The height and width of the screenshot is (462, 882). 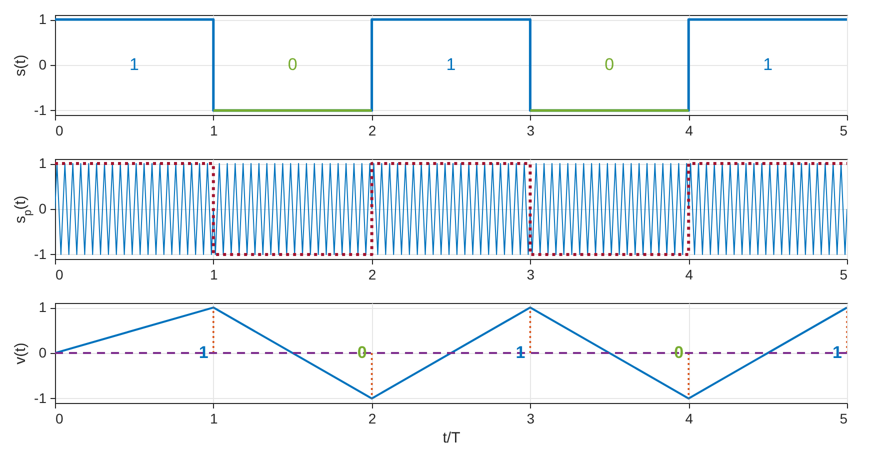 I want to click on y-axis-title: s(t), so click(x=21, y=65).